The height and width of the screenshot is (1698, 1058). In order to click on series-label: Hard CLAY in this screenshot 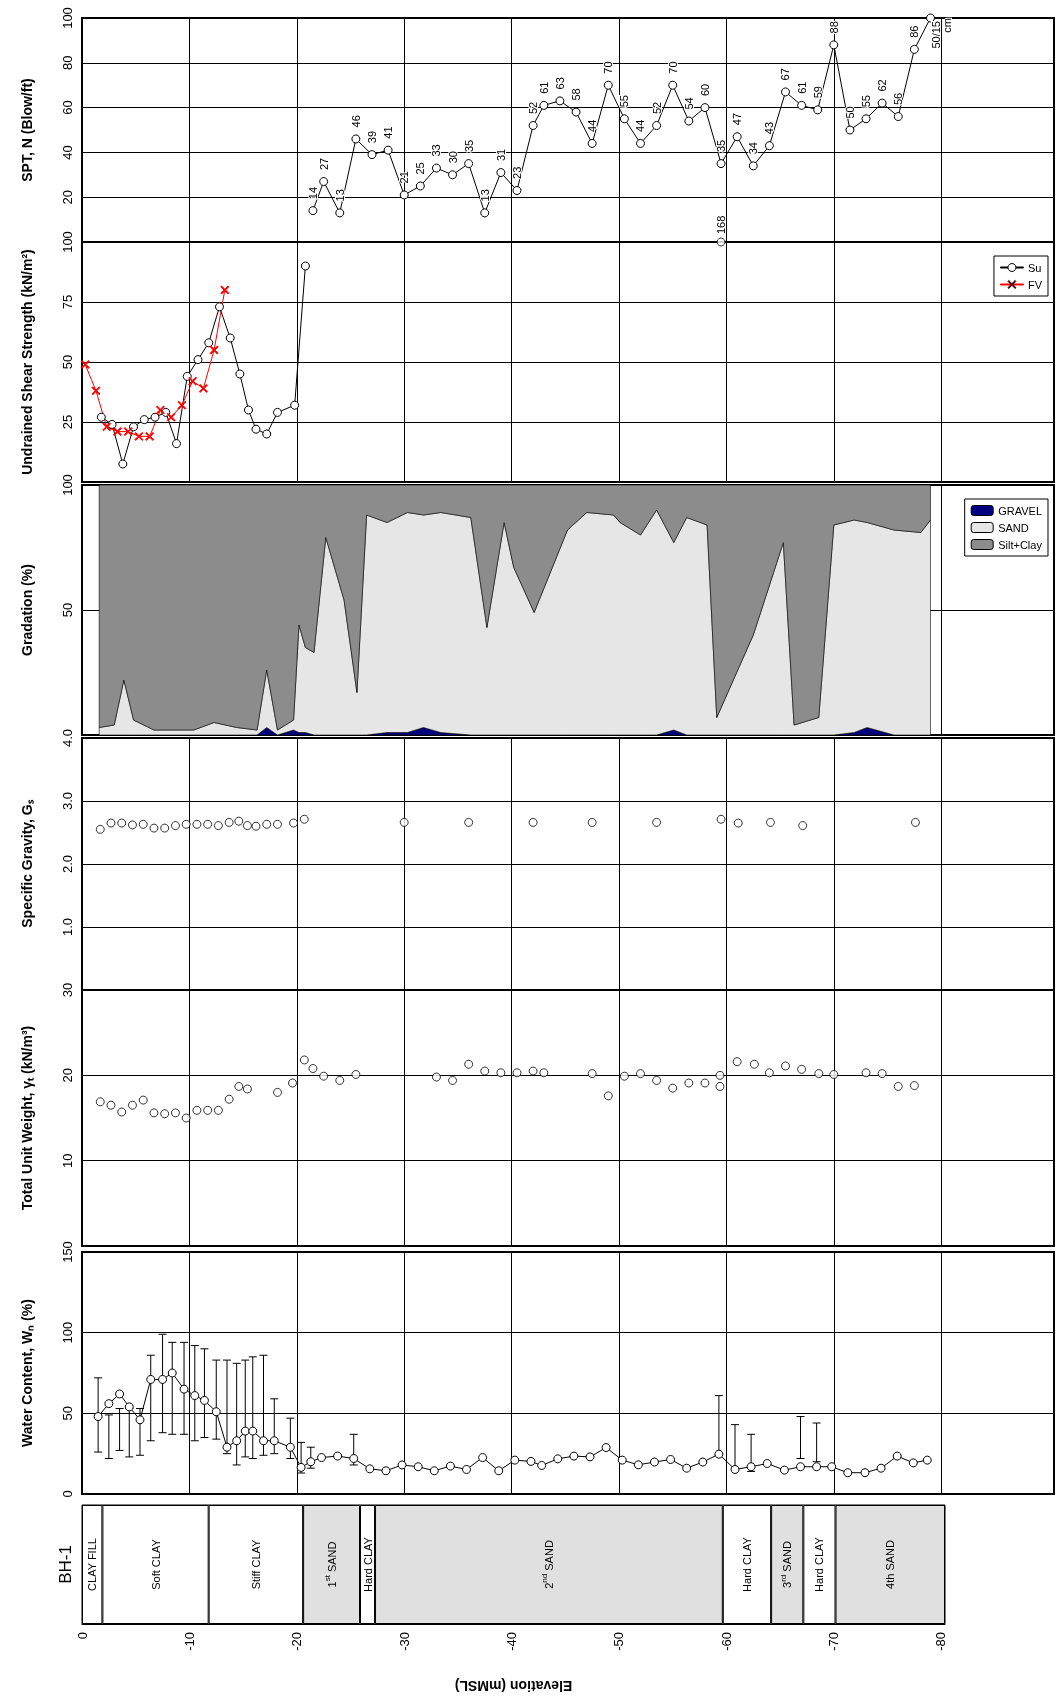, I will do `click(819, 1564)`.